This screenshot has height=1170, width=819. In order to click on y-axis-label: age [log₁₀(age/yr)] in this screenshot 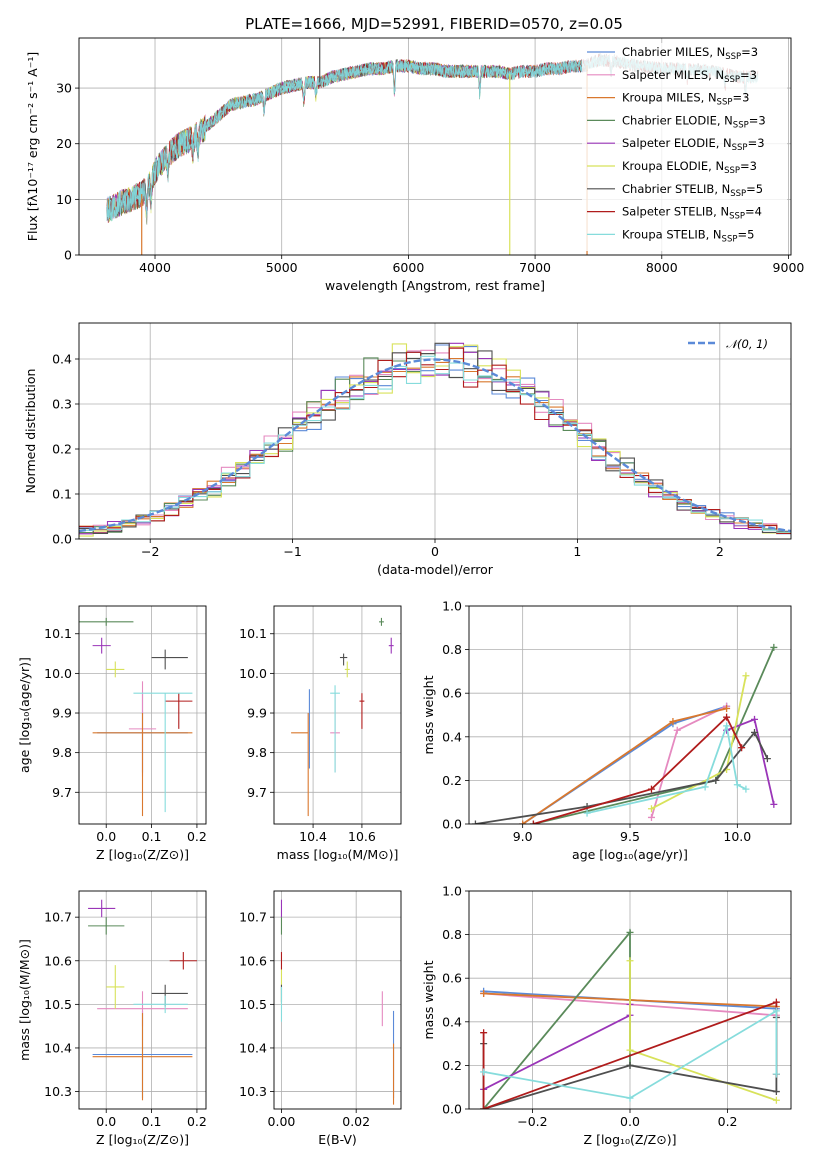, I will do `click(24, 715)`.